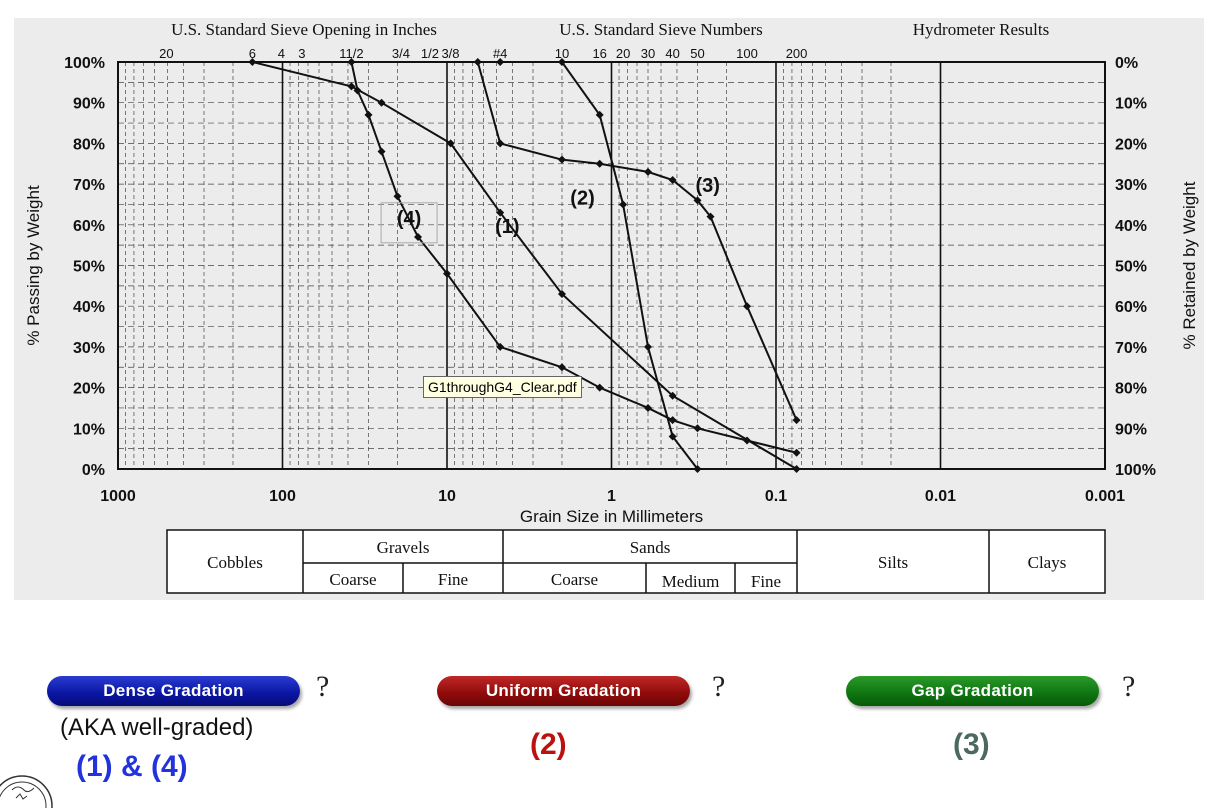 The image size is (1219, 808). Describe the element at coordinates (776, 496) in the screenshot. I see `x-tick-label: 0.1` at that location.